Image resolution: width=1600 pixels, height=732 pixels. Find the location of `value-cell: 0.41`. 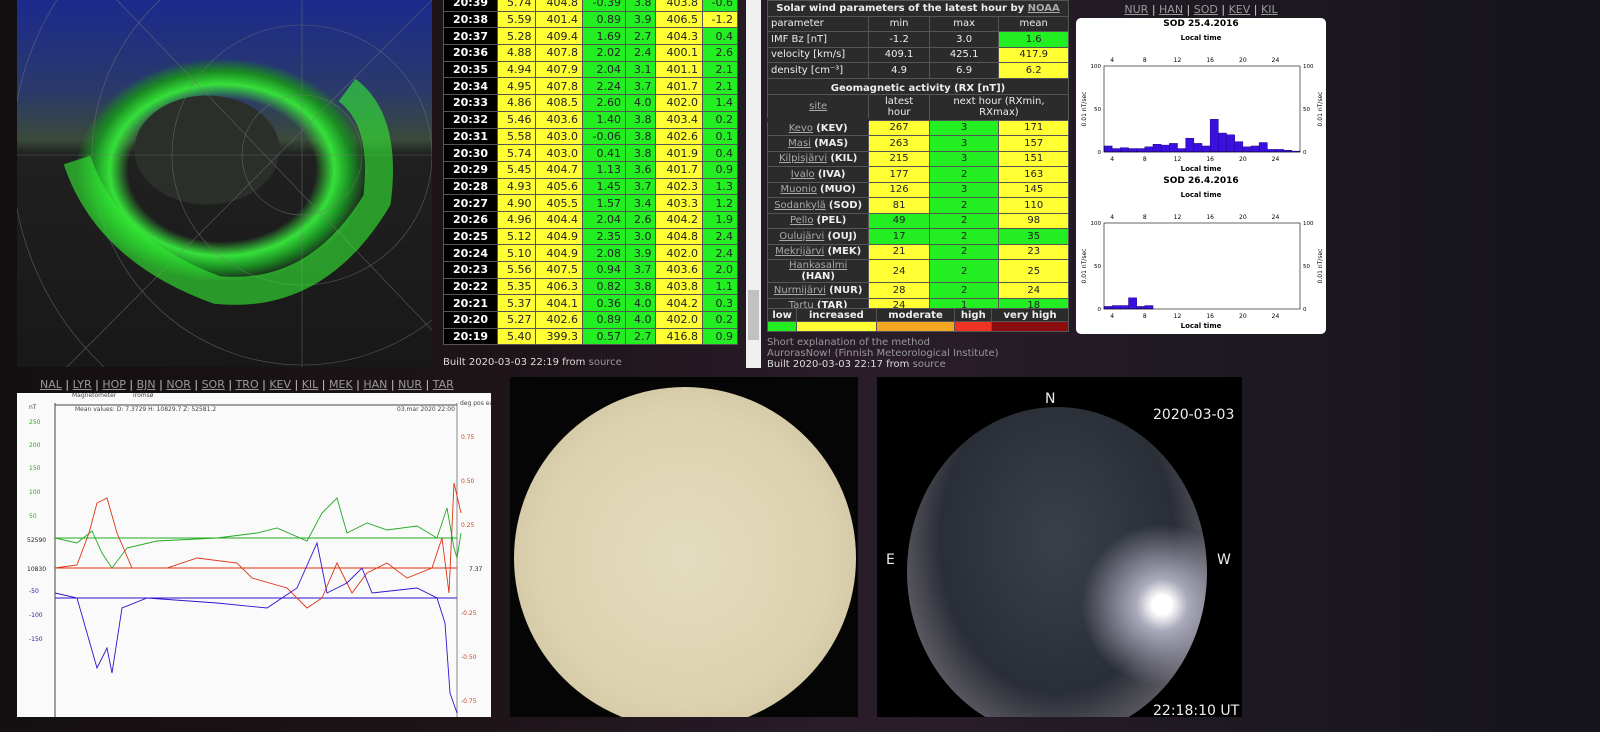

value-cell: 0.41 is located at coordinates (604, 153).